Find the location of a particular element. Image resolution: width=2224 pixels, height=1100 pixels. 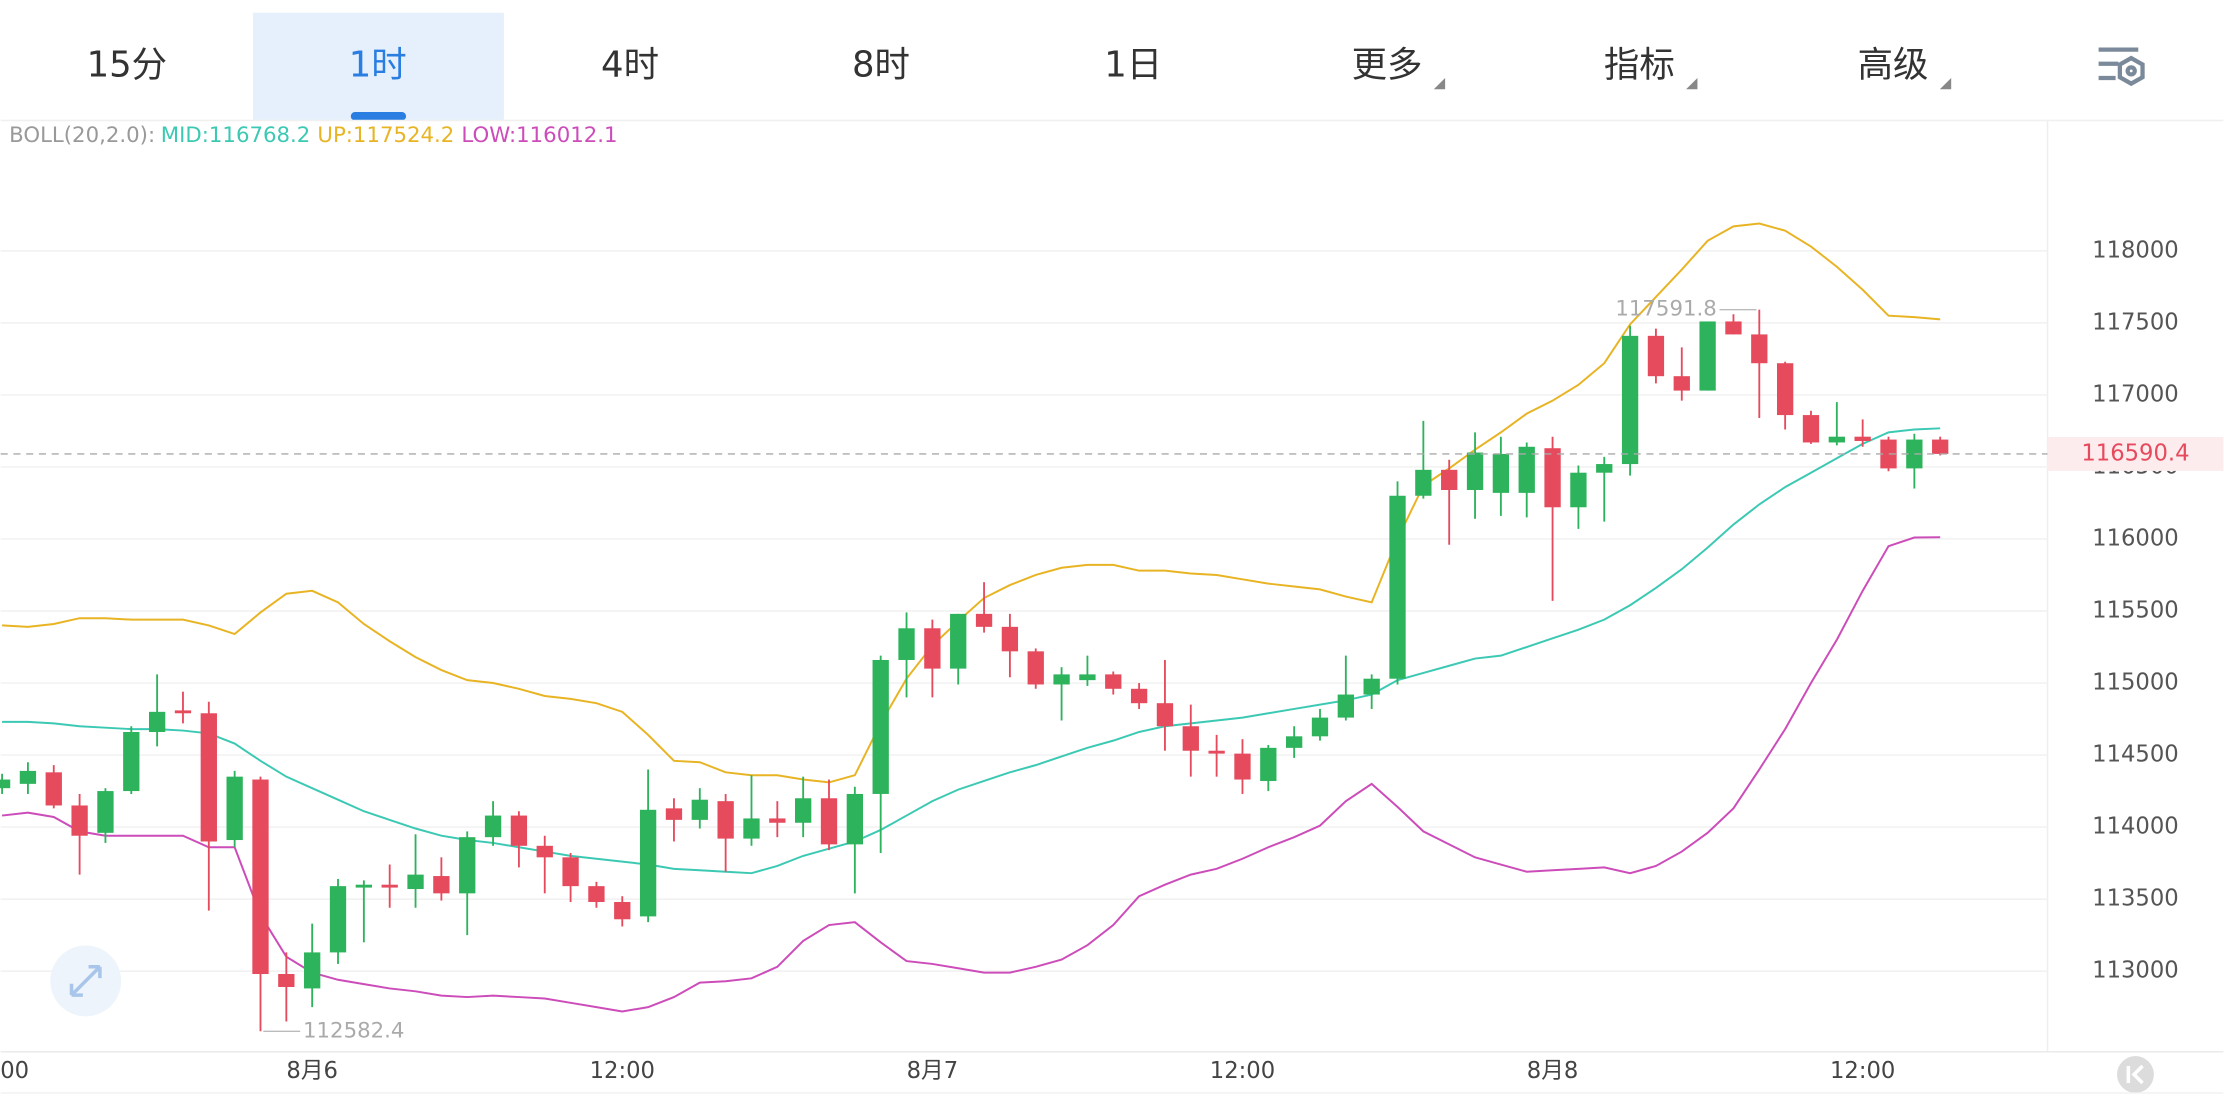

indicator-label: BOLL(20,2.0): is located at coordinates (82, 135).